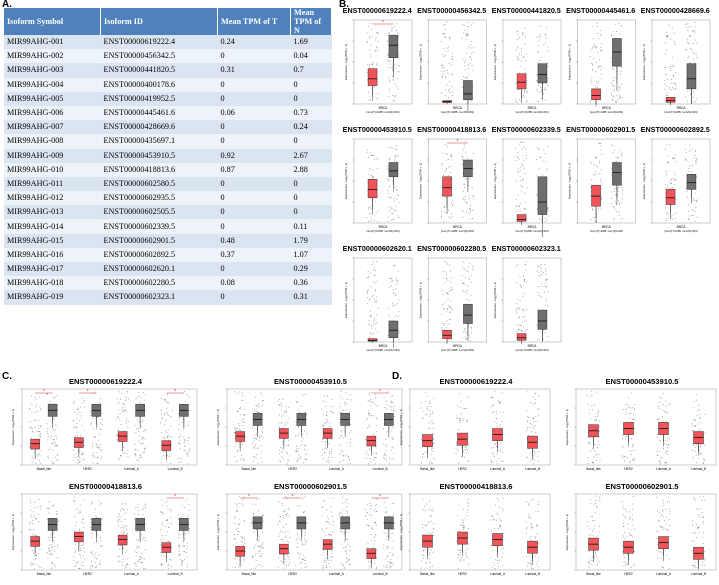 The image size is (719, 585). Describe the element at coordinates (531, 231) in the screenshot. I see `x-axis-note: (num(T)=1085; num(N)=291)` at that location.